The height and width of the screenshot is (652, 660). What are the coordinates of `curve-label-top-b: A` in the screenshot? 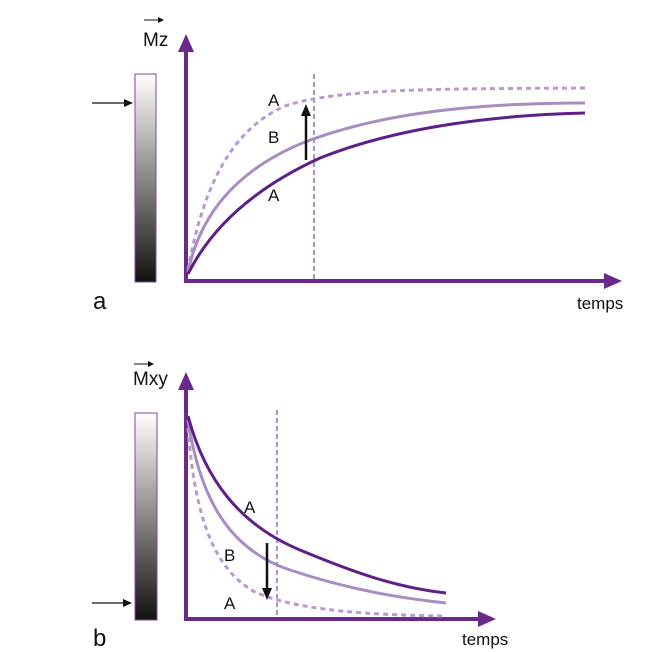 It's located at (250, 507).